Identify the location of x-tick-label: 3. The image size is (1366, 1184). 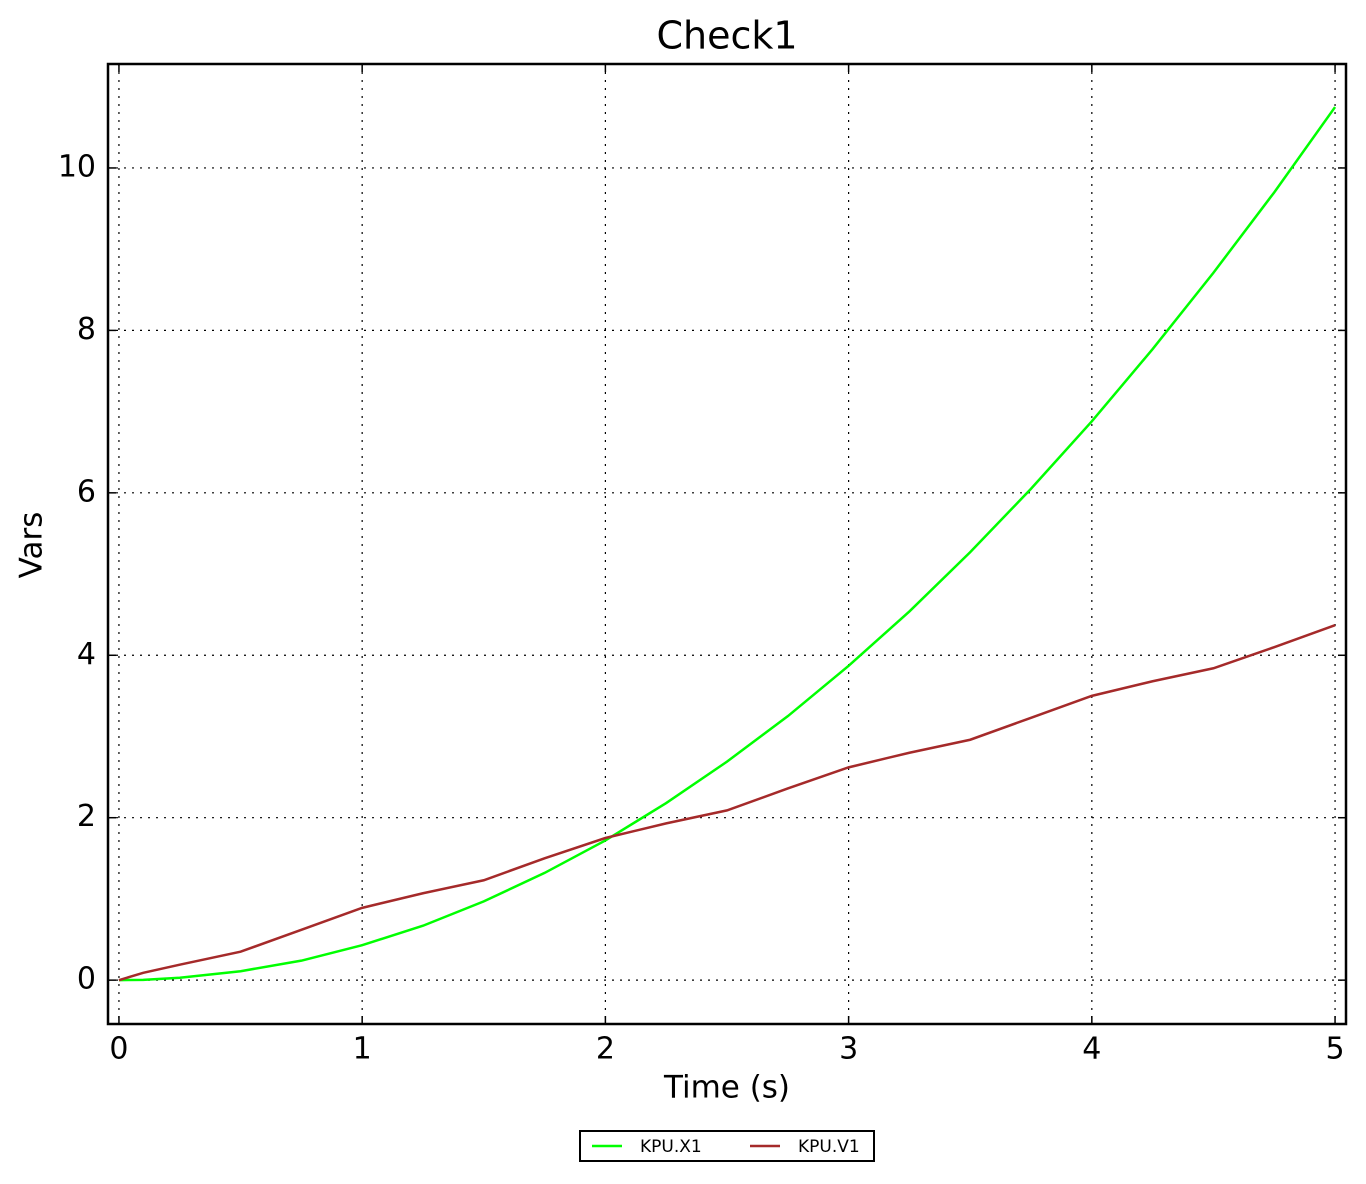
(848, 1049).